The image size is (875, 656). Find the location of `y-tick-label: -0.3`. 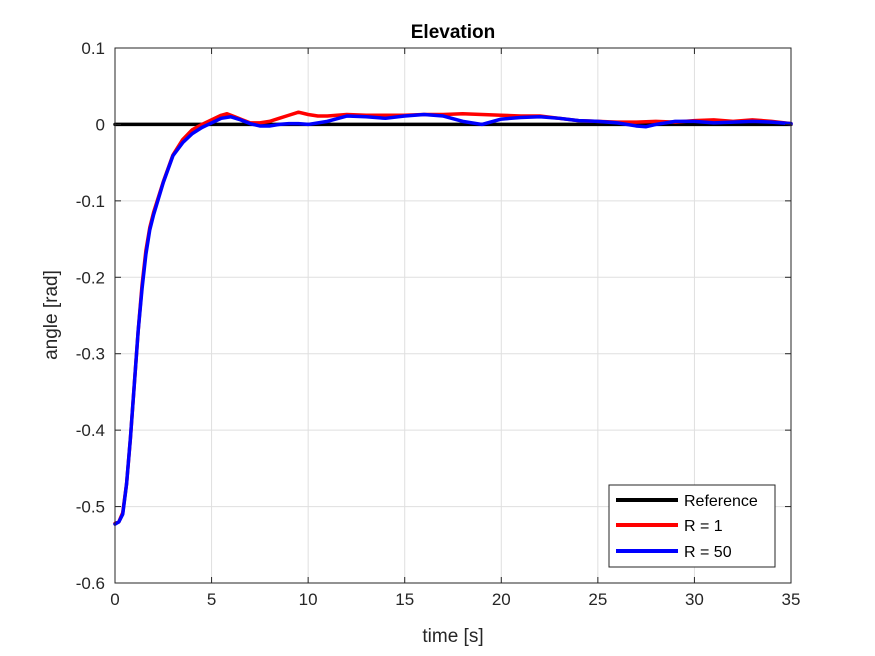

y-tick-label: -0.3 is located at coordinates (90, 354).